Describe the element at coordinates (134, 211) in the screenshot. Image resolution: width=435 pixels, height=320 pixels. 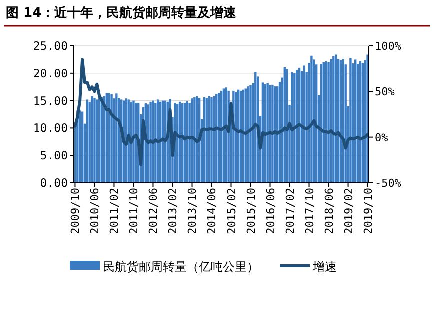
I see `x-tick-label: 2011/10` at that location.